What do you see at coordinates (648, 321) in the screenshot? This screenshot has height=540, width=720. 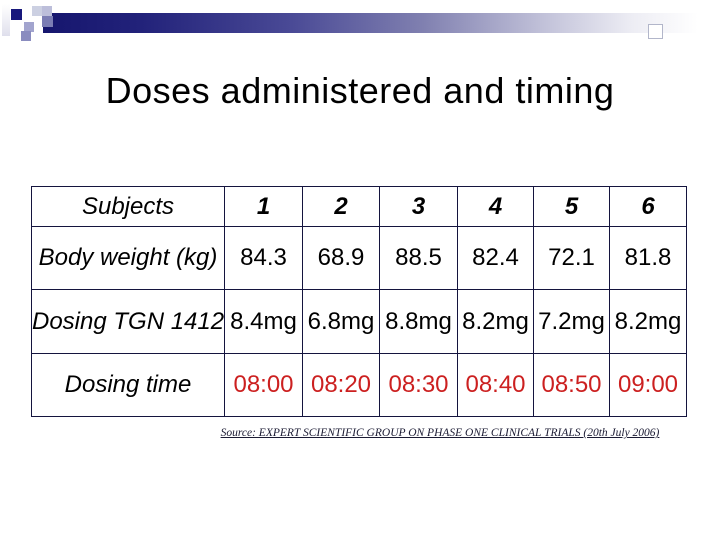 I see `dosing-cell-6: 8.2mg` at bounding box center [648, 321].